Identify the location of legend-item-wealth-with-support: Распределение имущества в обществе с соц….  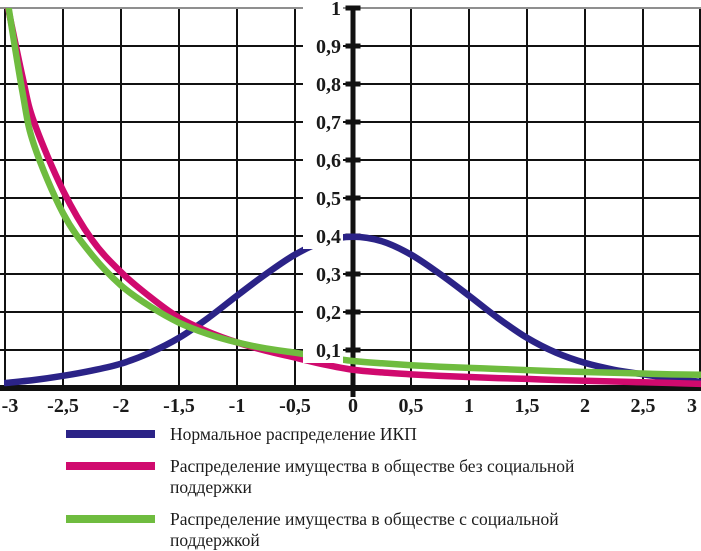
(366, 530).